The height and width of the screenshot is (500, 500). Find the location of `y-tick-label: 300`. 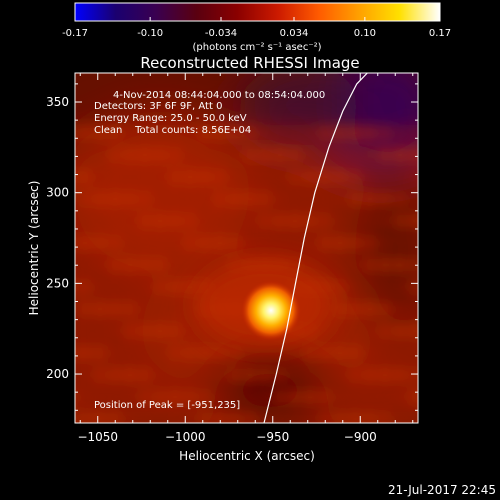

y-tick-label: 300 is located at coordinates (57, 193).